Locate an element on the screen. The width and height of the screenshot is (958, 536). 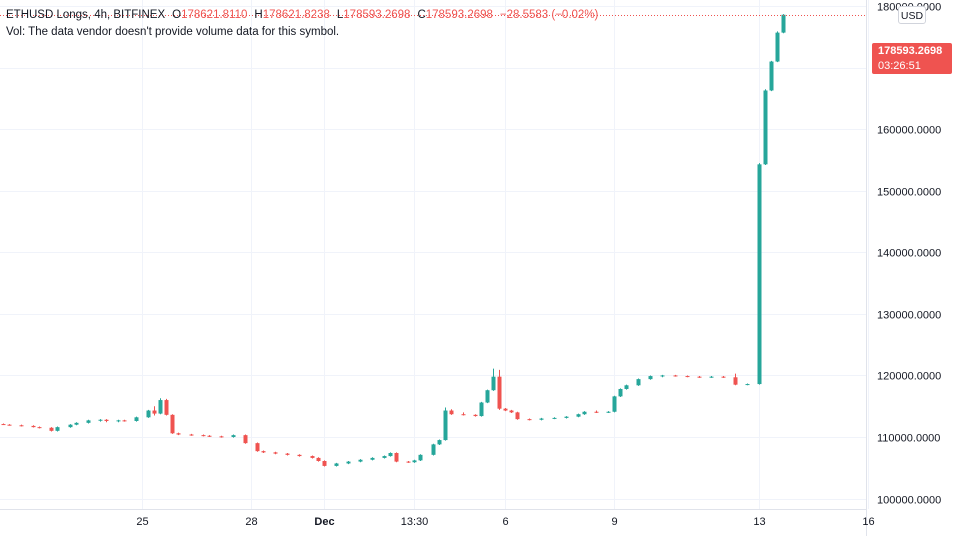
time-tick-label: 13 is located at coordinates (759, 522).